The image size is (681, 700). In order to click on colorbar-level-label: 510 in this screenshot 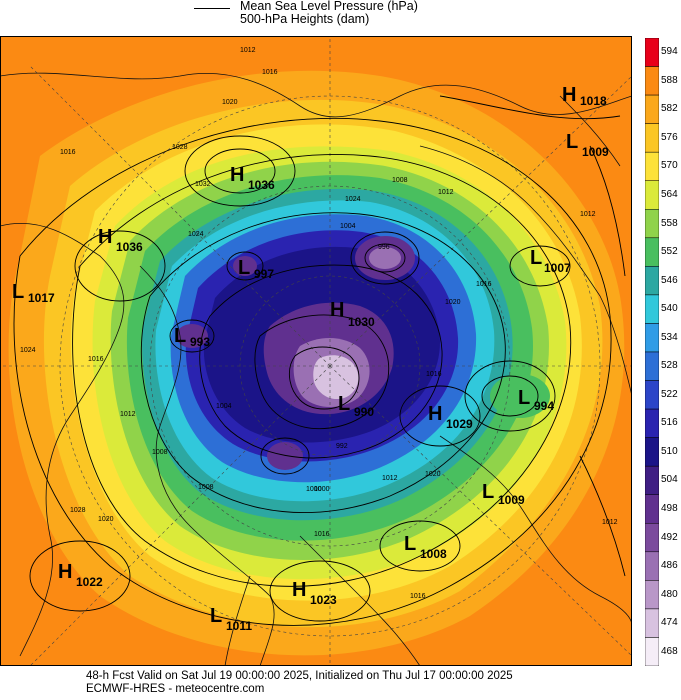, I will do `click(669, 451)`.